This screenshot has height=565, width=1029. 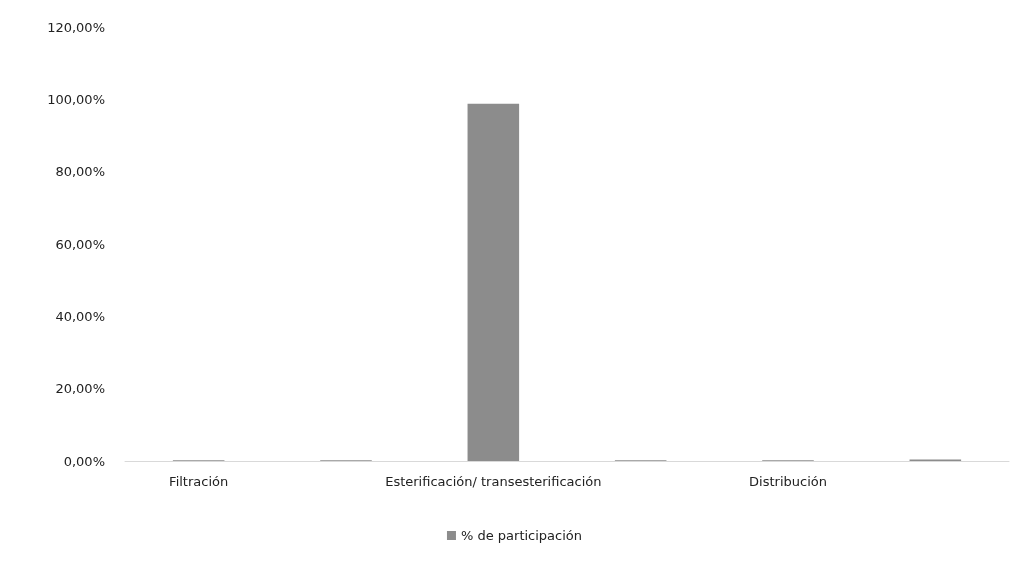 What do you see at coordinates (493, 481) in the screenshot?
I see `x-tick-label: Esterificación/ transesterificación` at bounding box center [493, 481].